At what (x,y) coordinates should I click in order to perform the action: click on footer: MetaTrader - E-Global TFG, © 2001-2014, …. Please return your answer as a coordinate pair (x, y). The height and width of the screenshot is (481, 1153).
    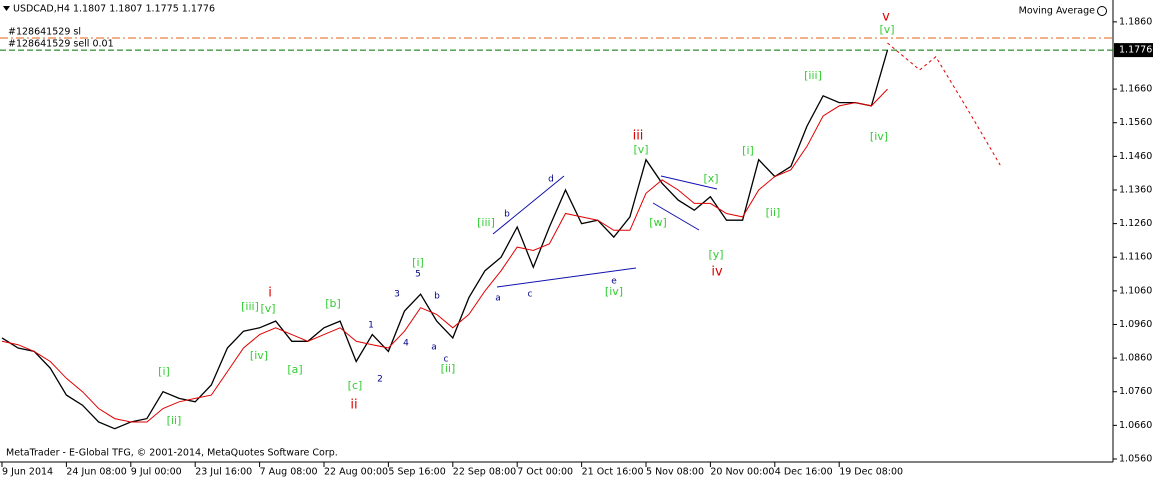
    Looking at the image, I should click on (172, 453).